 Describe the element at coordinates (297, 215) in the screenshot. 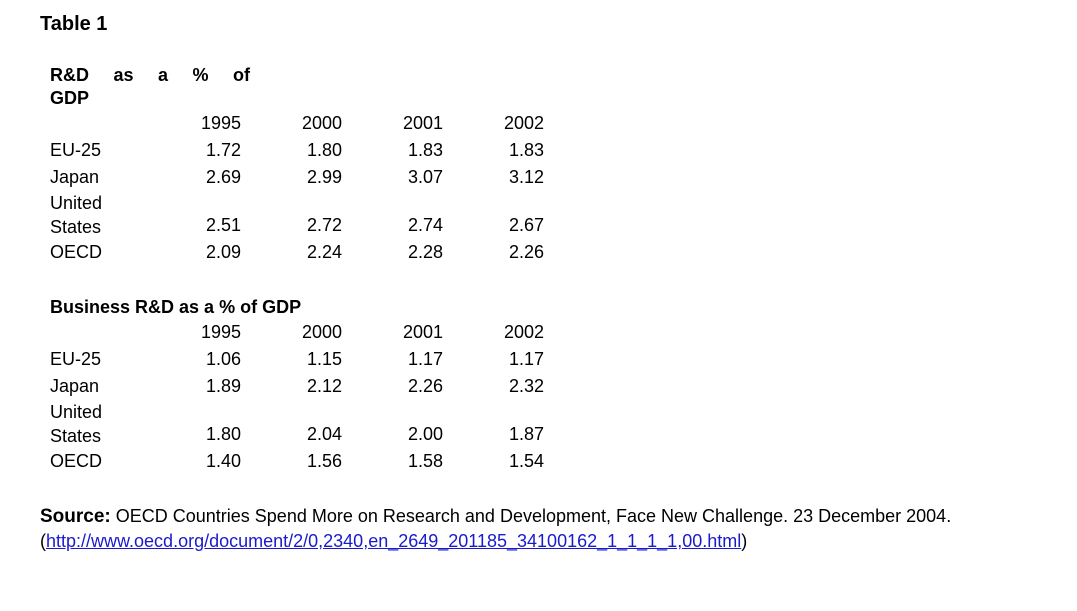

I see `table-row: United States 2.51 2.72 2.74 2.67` at that location.